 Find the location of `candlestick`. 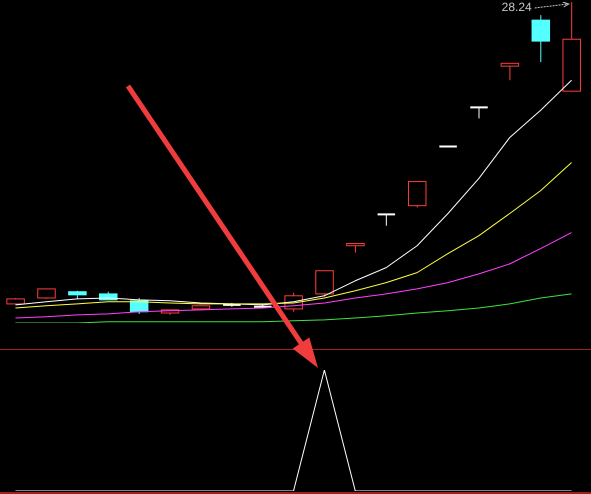

candlestick is located at coordinates (541, 38).